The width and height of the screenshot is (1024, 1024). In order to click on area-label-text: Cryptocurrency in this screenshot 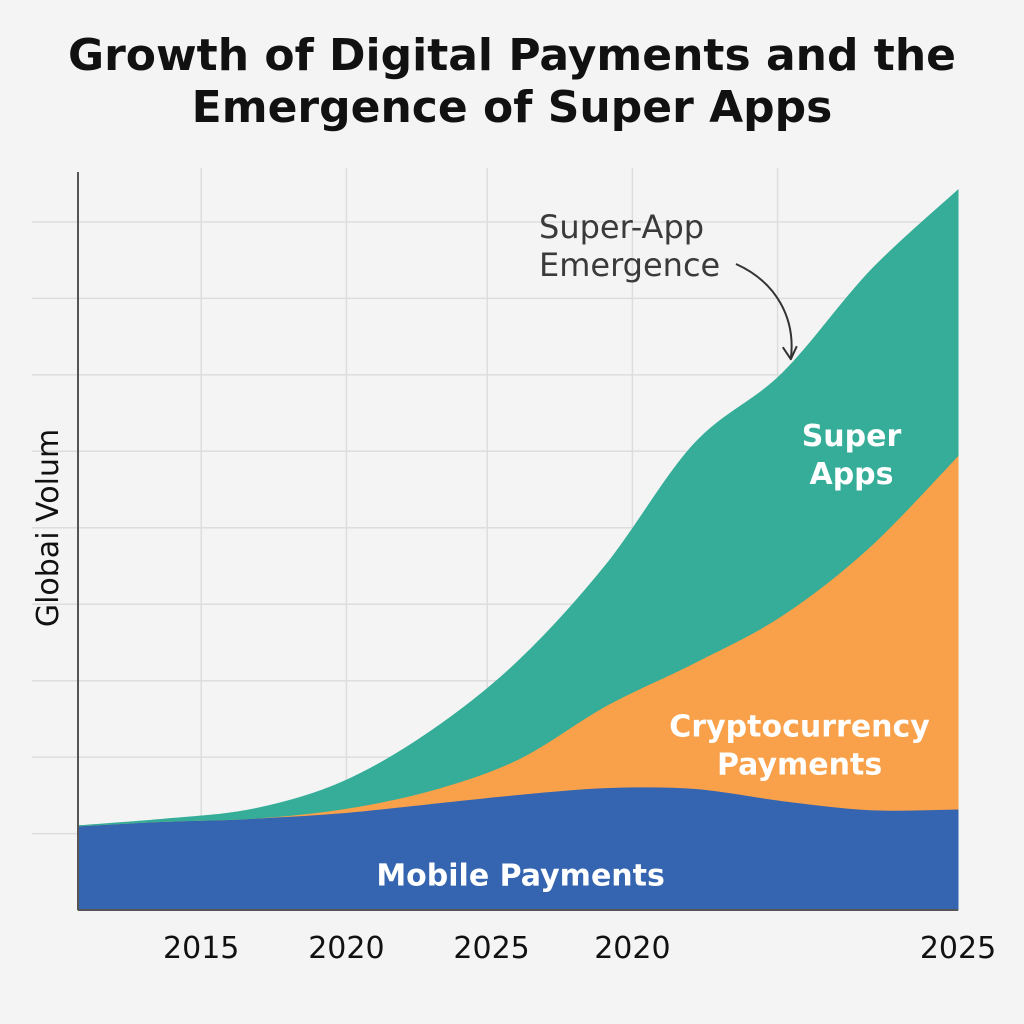, I will do `click(799, 727)`.